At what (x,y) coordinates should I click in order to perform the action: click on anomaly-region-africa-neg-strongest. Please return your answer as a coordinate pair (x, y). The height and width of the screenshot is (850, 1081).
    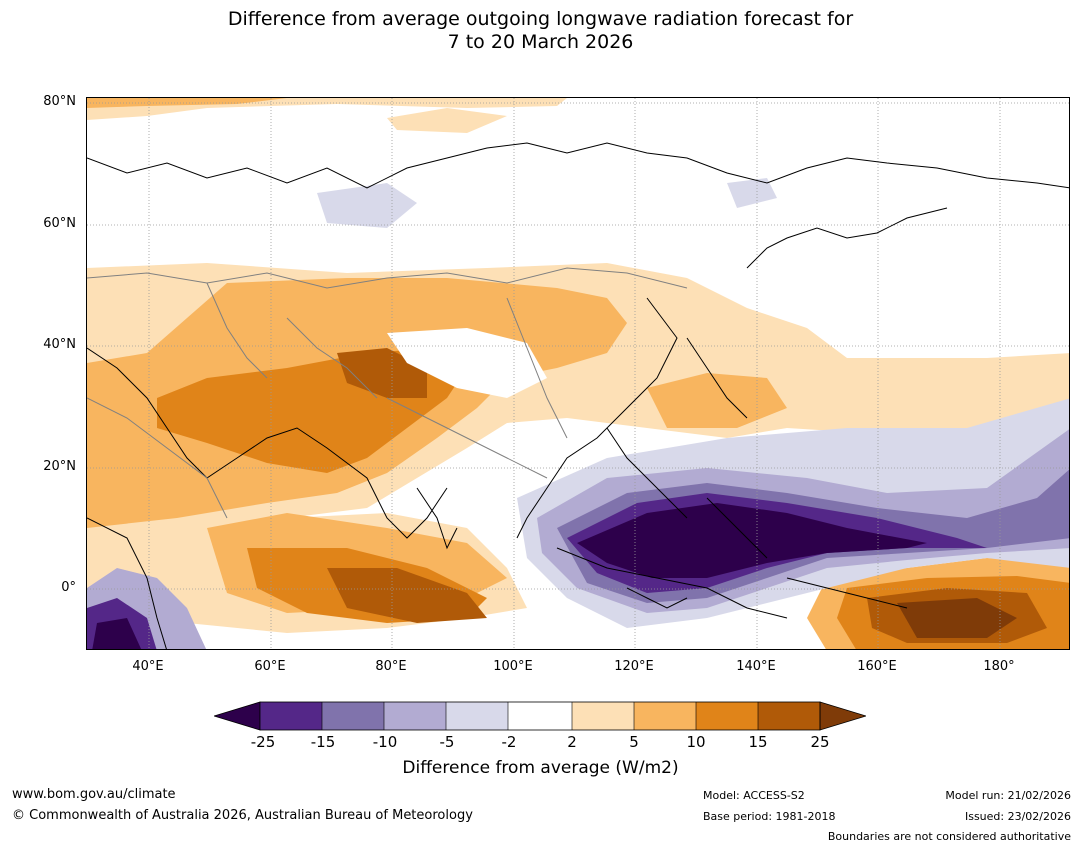
    Looking at the image, I should click on (117, 633).